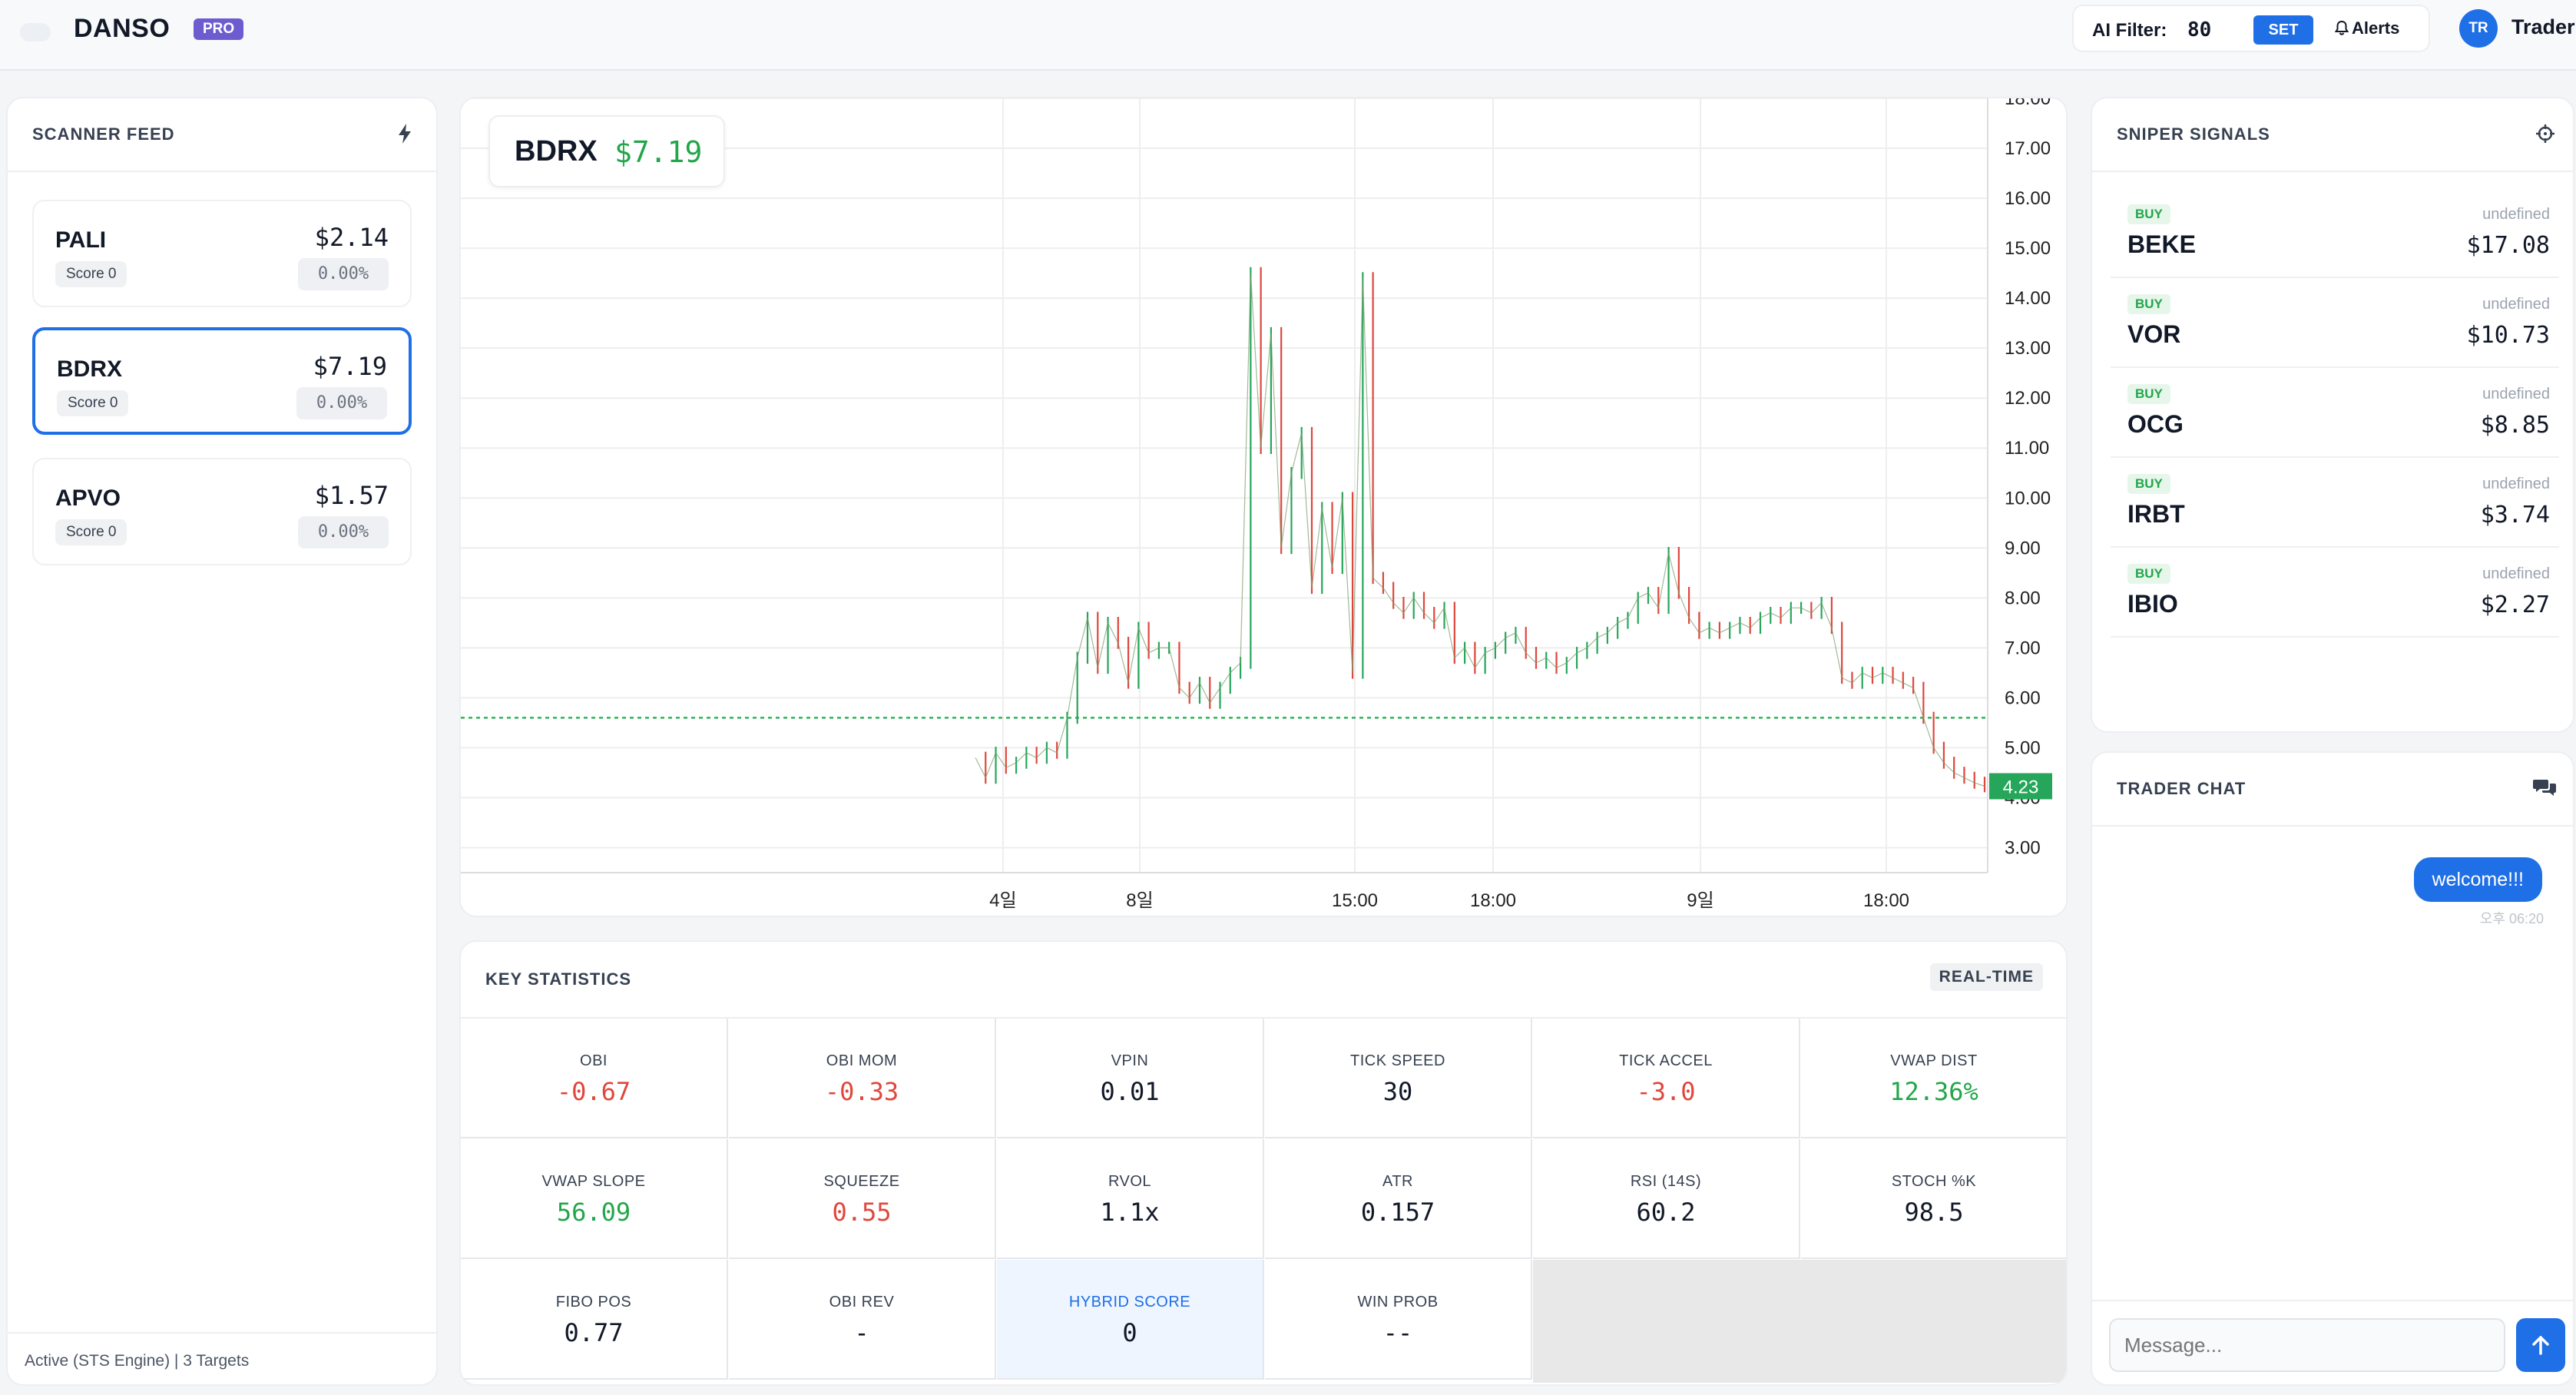 The width and height of the screenshot is (2576, 1395). What do you see at coordinates (2515, 515) in the screenshot?
I see `signal-price: $3.74` at bounding box center [2515, 515].